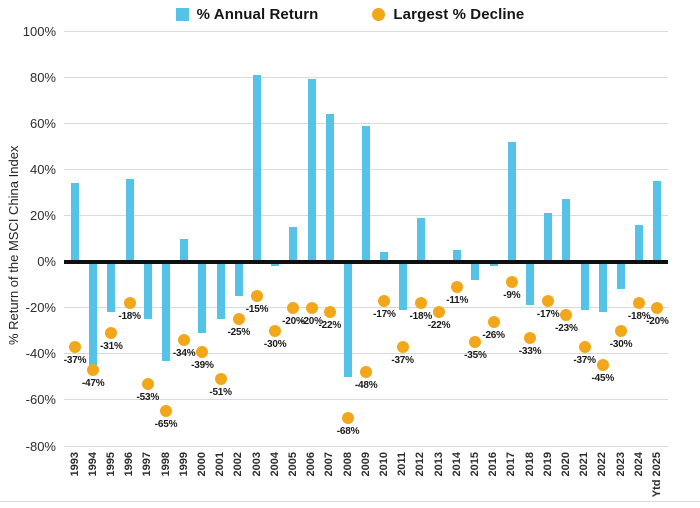  What do you see at coordinates (512, 296) in the screenshot?
I see `largest-decline-label: -9%` at bounding box center [512, 296].